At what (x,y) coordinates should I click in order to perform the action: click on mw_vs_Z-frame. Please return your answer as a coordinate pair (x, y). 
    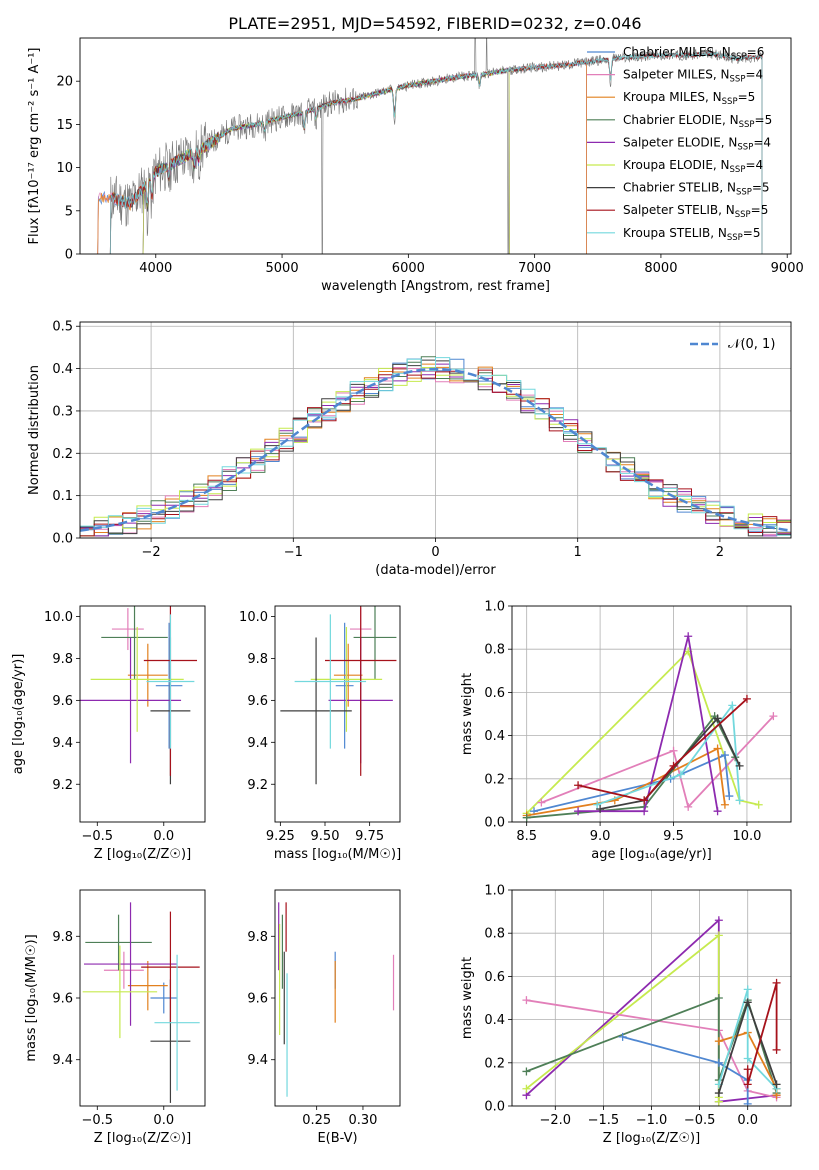
    Looking at the image, I should click on (651, 998).